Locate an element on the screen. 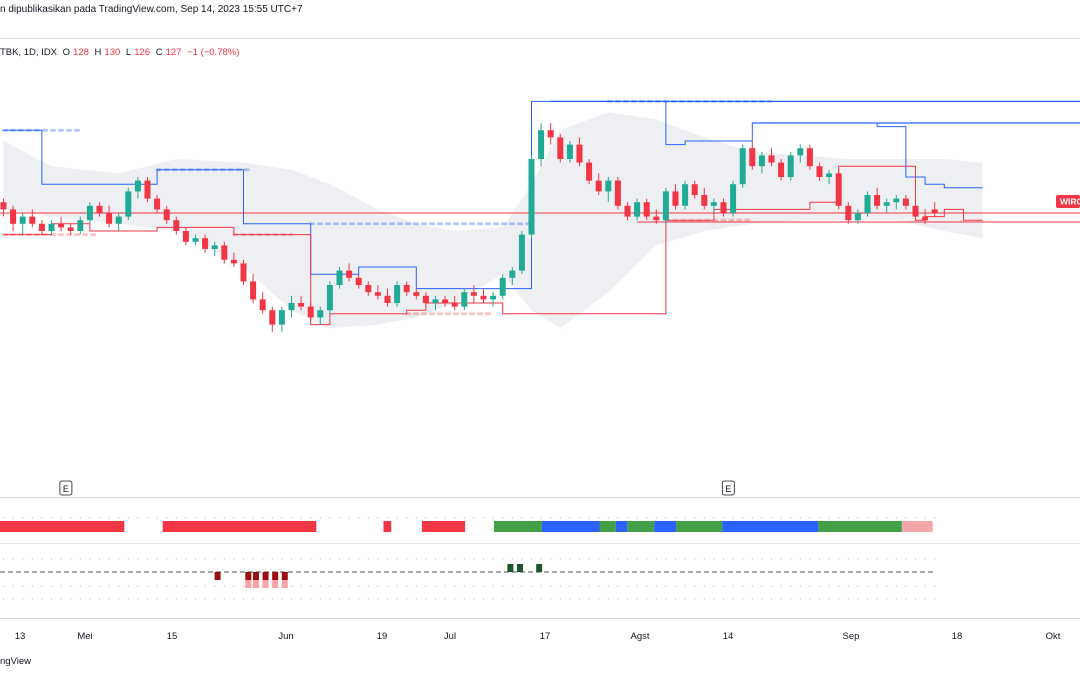 The image size is (1080, 675). symbol-label: TBK, 1D, IDX is located at coordinates (29, 52).